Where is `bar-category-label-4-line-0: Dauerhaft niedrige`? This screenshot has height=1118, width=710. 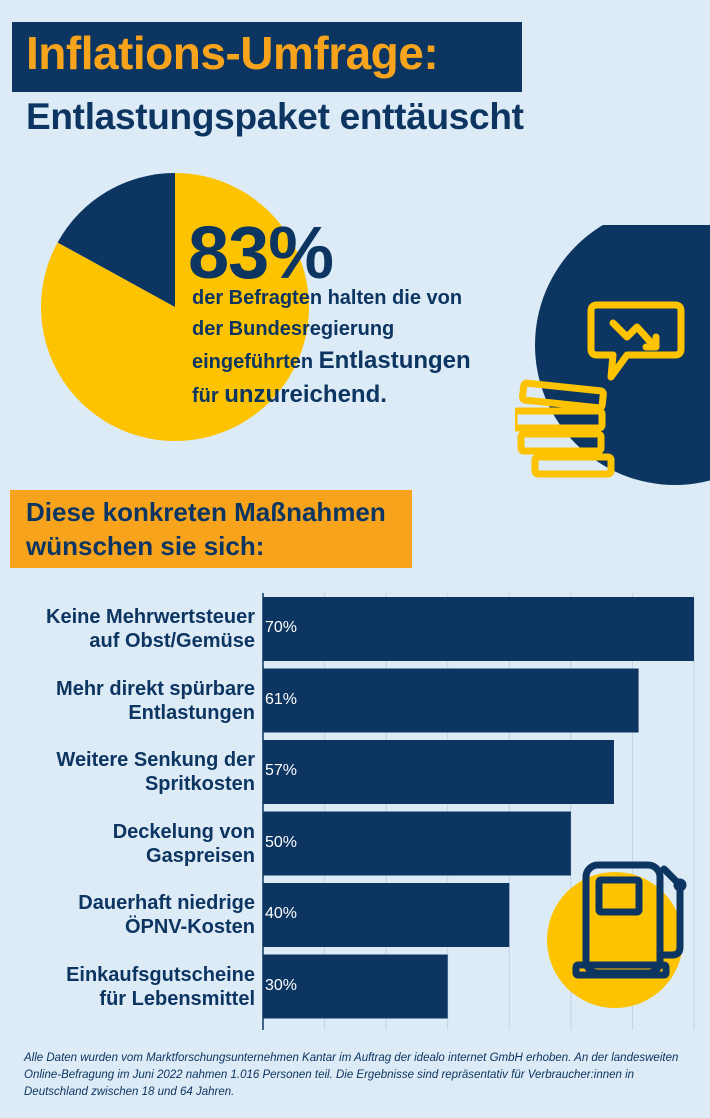 bar-category-label-4-line-0: Dauerhaft niedrige is located at coordinates (166, 903).